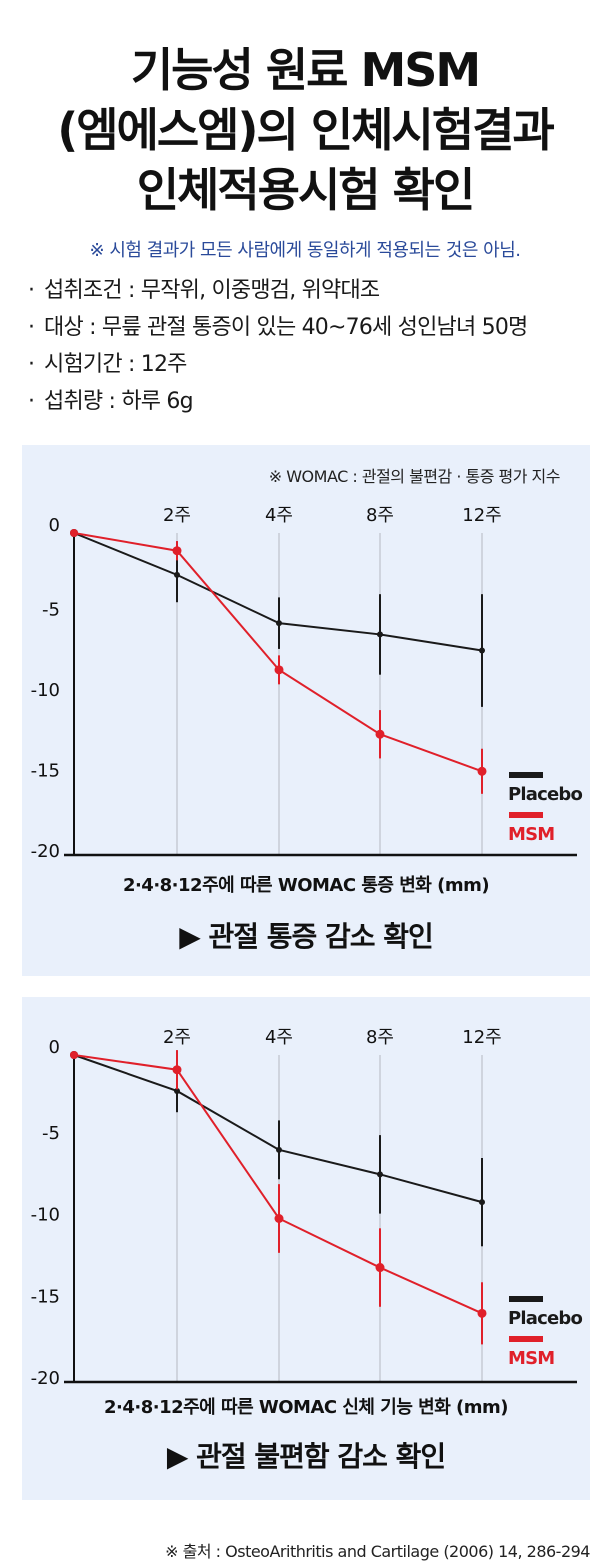 The height and width of the screenshot is (1564, 610). Describe the element at coordinates (115, 364) in the screenshot. I see `condition-text: 시험기간 : 12주` at that location.